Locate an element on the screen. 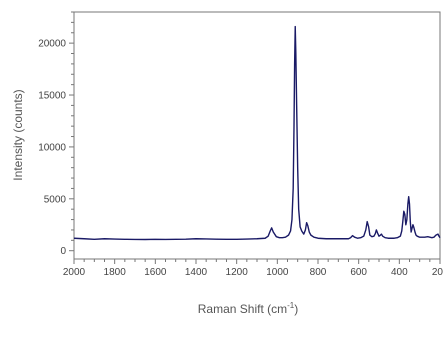  x-tick-label: 1800 is located at coordinates (115, 272).